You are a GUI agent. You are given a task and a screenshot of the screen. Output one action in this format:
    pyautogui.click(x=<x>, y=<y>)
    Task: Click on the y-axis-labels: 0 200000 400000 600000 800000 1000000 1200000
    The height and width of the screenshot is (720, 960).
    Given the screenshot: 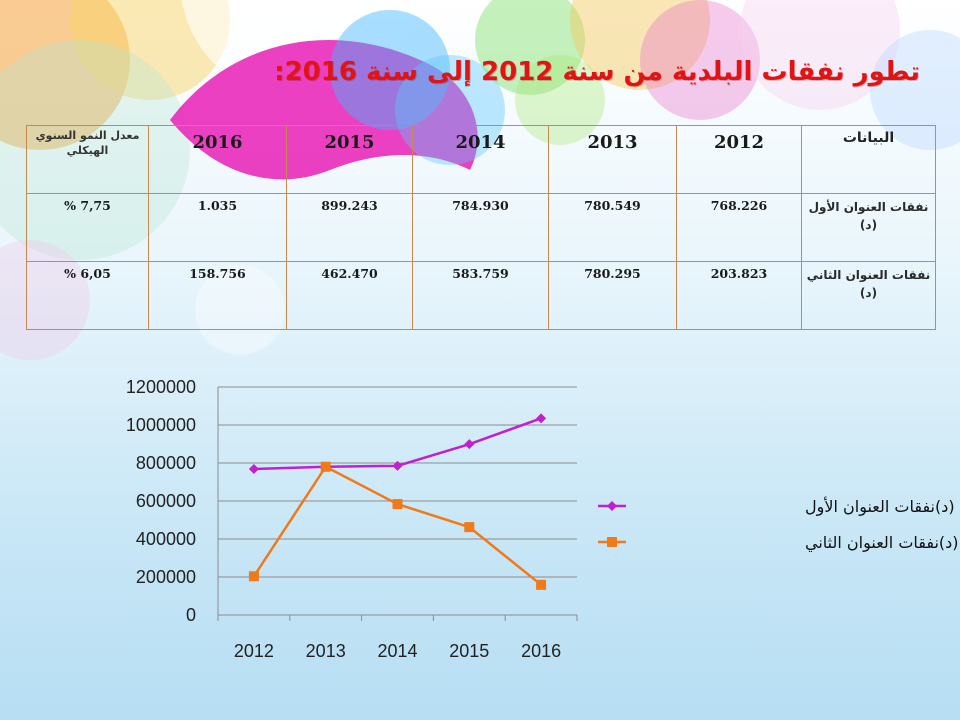 What is the action you would take?
    pyautogui.click(x=161, y=501)
    